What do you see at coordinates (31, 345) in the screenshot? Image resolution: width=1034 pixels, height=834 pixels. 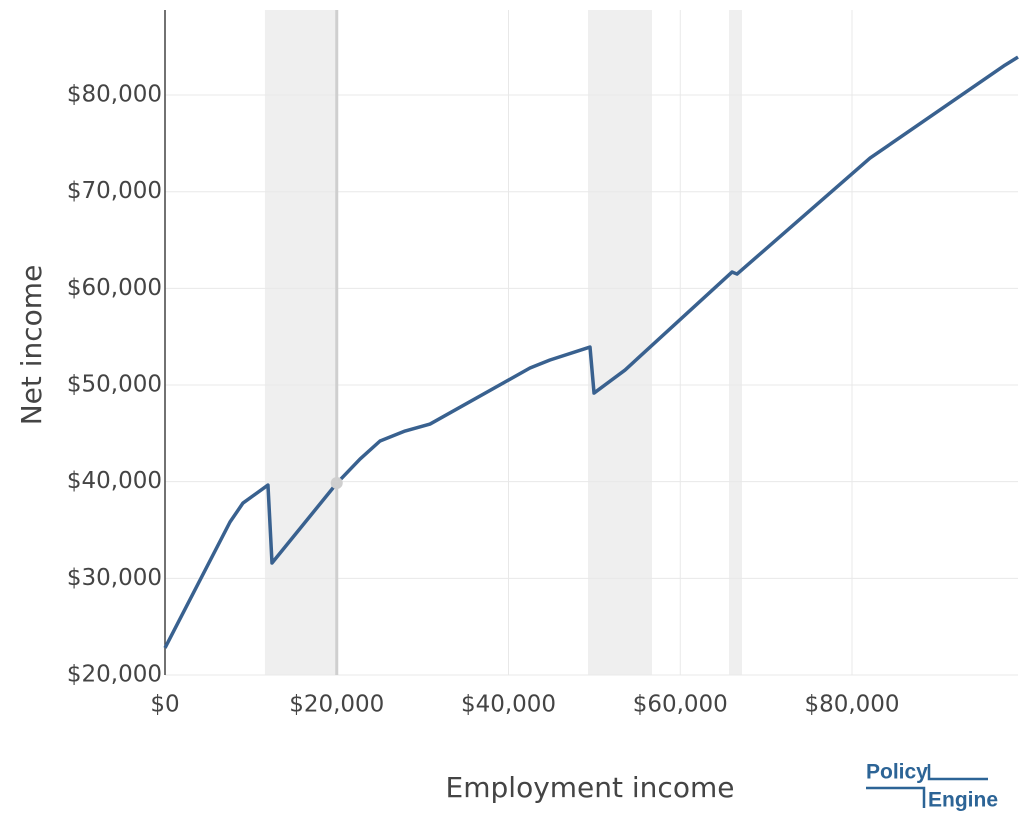 I see `y-axis-title: Net income` at bounding box center [31, 345].